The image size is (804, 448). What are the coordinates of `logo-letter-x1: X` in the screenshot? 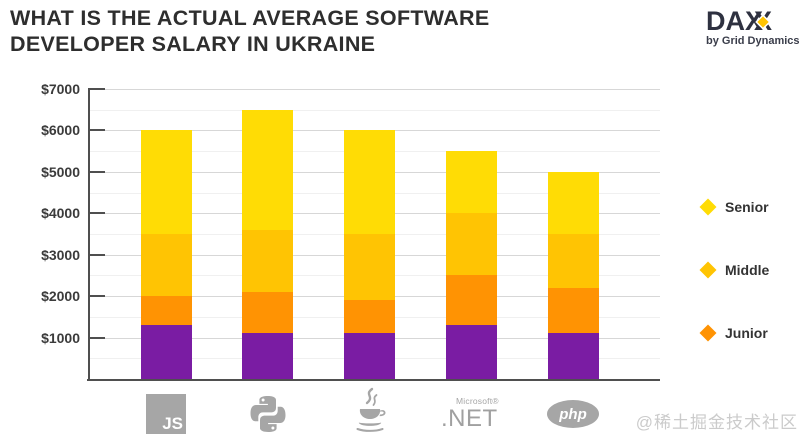 It's located at (754, 21).